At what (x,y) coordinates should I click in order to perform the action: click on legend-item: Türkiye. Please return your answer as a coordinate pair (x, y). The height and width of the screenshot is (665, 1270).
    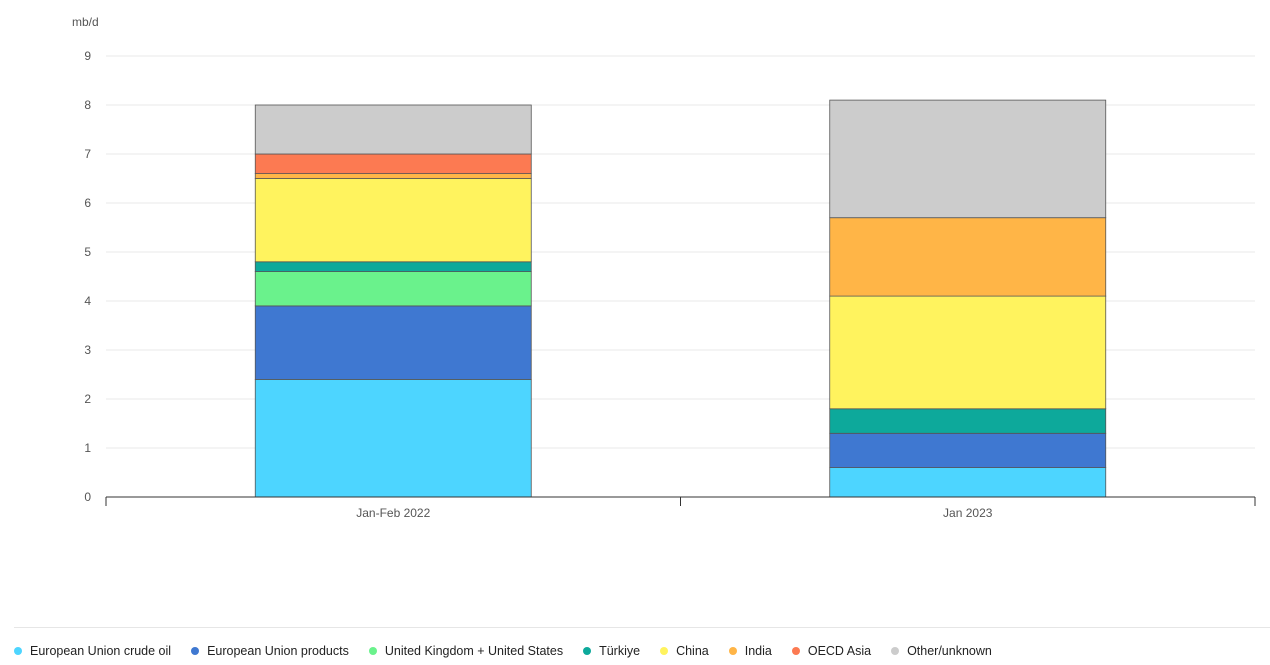
    Looking at the image, I should click on (611, 651).